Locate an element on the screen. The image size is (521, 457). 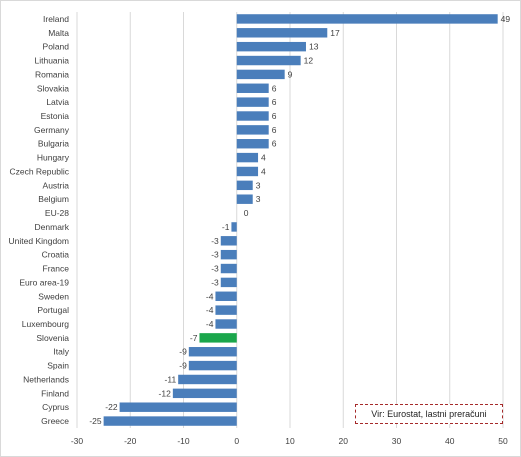
data-label: 49 is located at coordinates (506, 19).